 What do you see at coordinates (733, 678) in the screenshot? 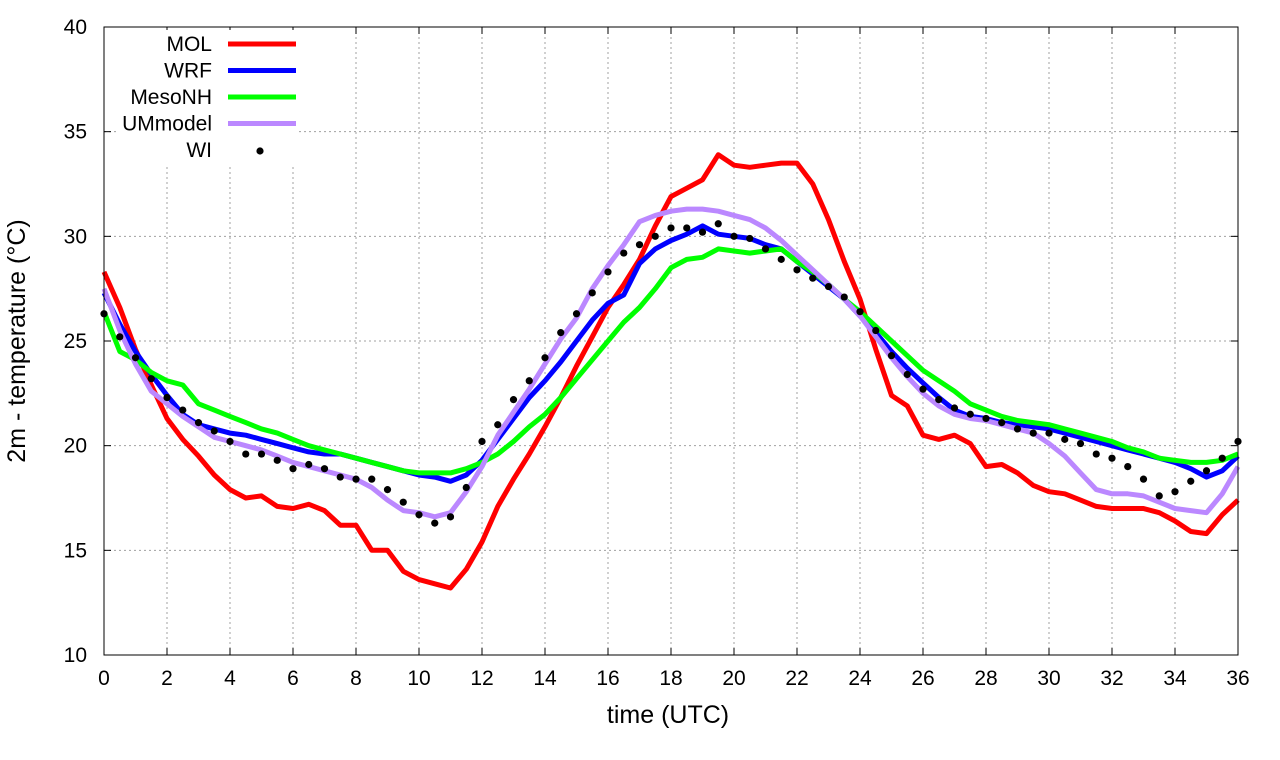
I see `x-tick-label: 20` at bounding box center [733, 678].